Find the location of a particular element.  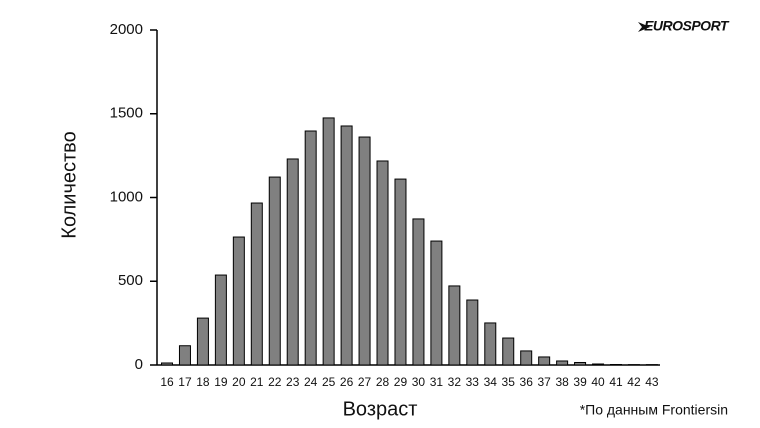

x-tick-label: 29 is located at coordinates (401, 382).